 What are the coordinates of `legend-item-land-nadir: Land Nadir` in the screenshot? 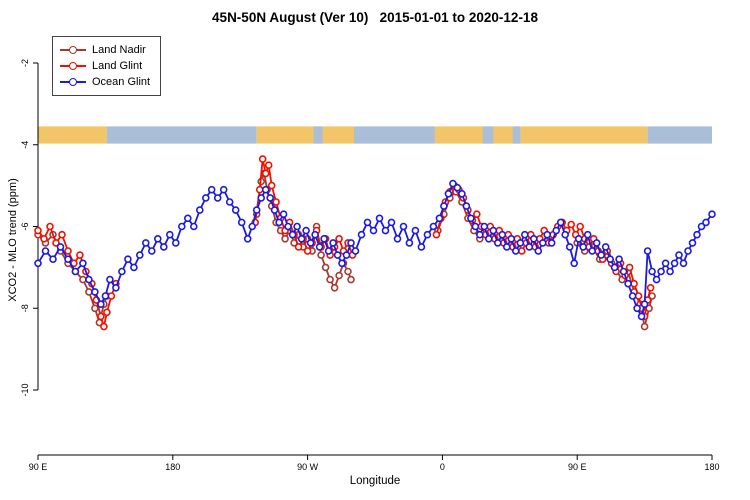 It's located at (105, 50).